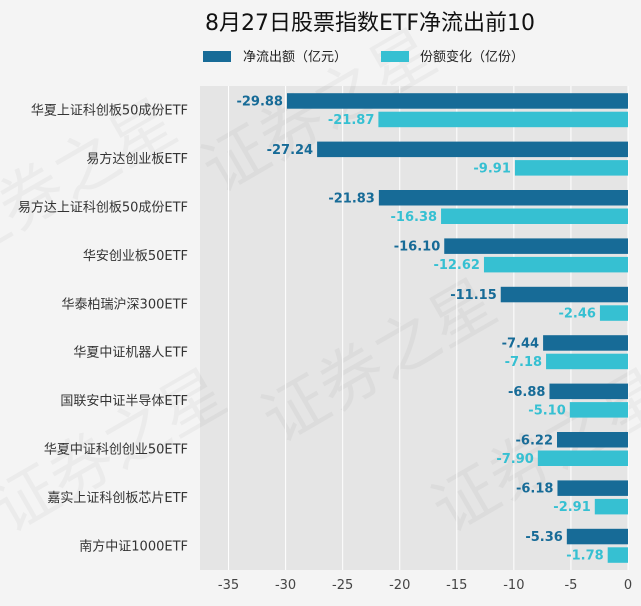 Image resolution: width=641 pixels, height=606 pixels. What do you see at coordinates (472, 57) in the screenshot?
I see `legend-label: 份额变化（亿份）` at bounding box center [472, 57].